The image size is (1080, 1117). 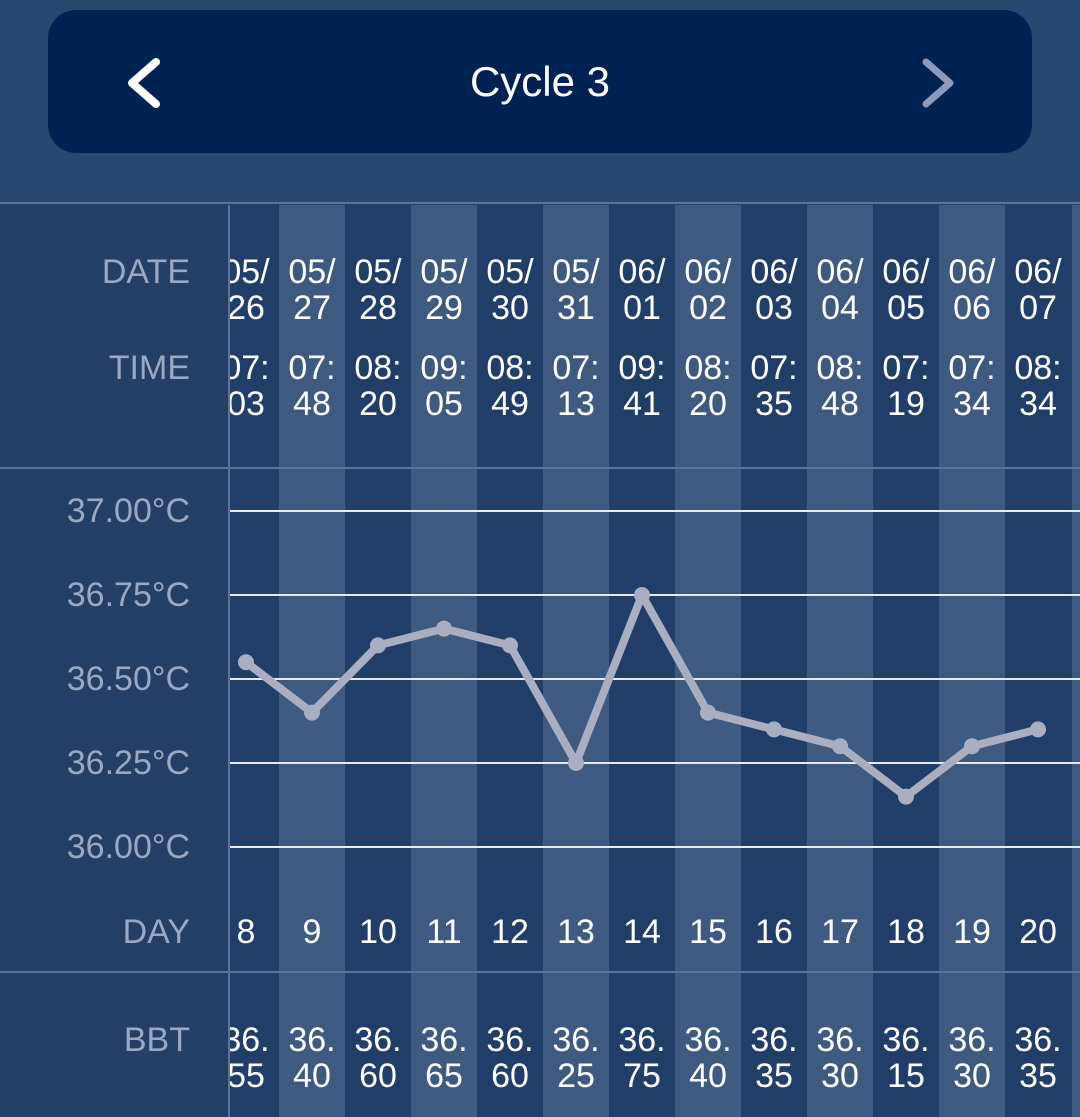 I want to click on date-cell: 05/27, so click(x=312, y=290).